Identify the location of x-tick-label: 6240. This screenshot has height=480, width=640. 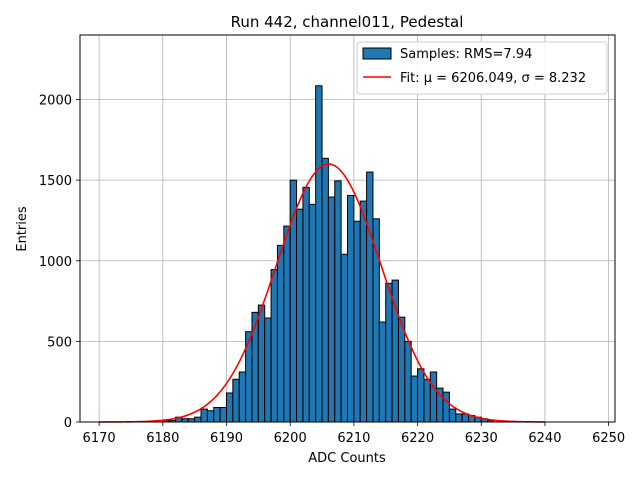
(544, 438).